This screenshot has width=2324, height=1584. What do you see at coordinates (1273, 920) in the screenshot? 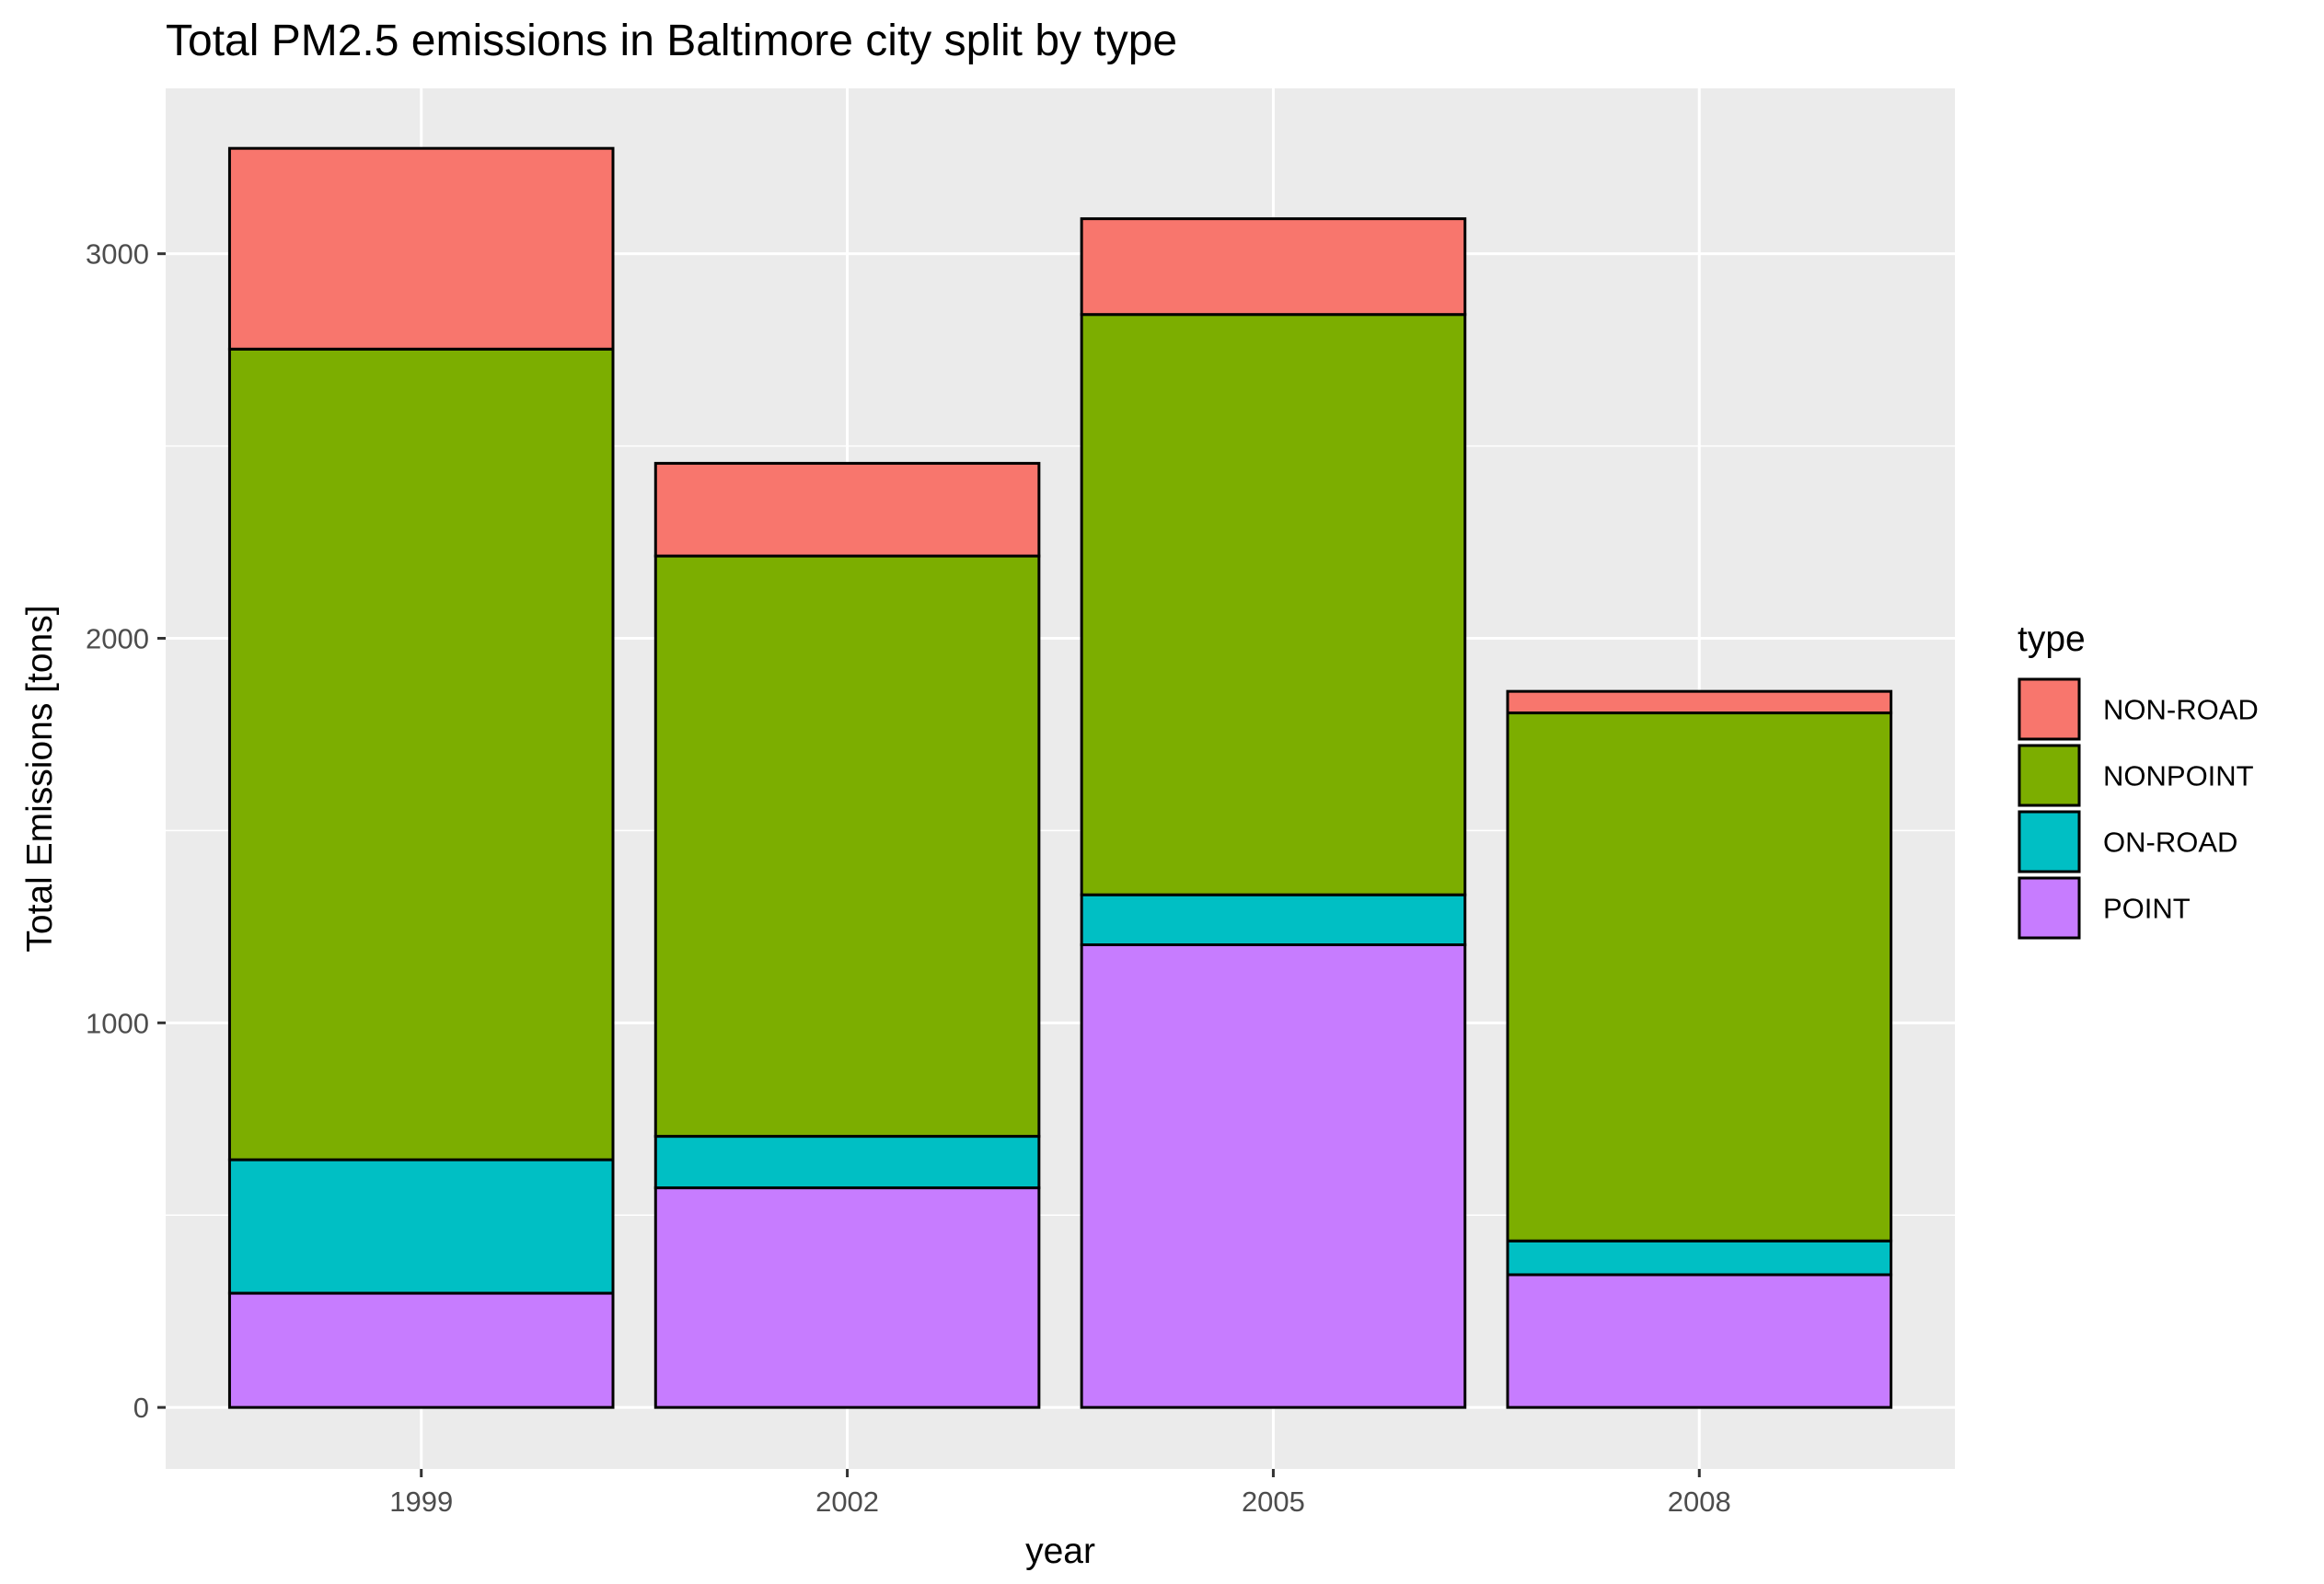
I see `bar-on-road-2005` at bounding box center [1273, 920].